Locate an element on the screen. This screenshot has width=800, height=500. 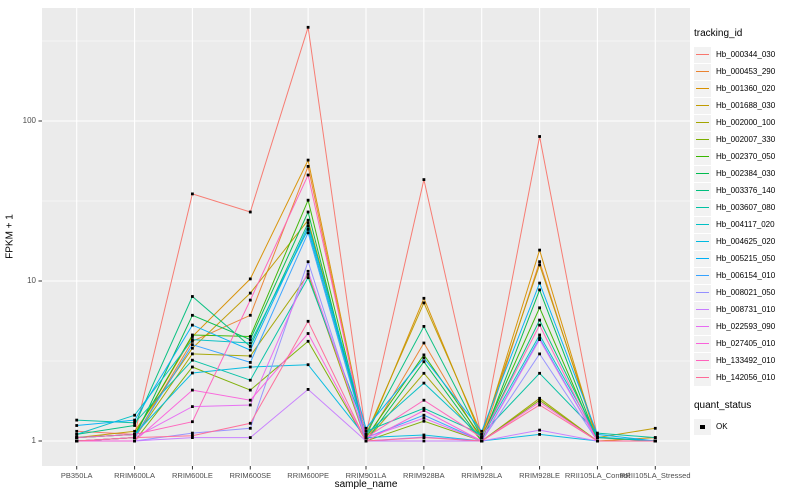
black-square-point-icon is located at coordinates (702, 426).